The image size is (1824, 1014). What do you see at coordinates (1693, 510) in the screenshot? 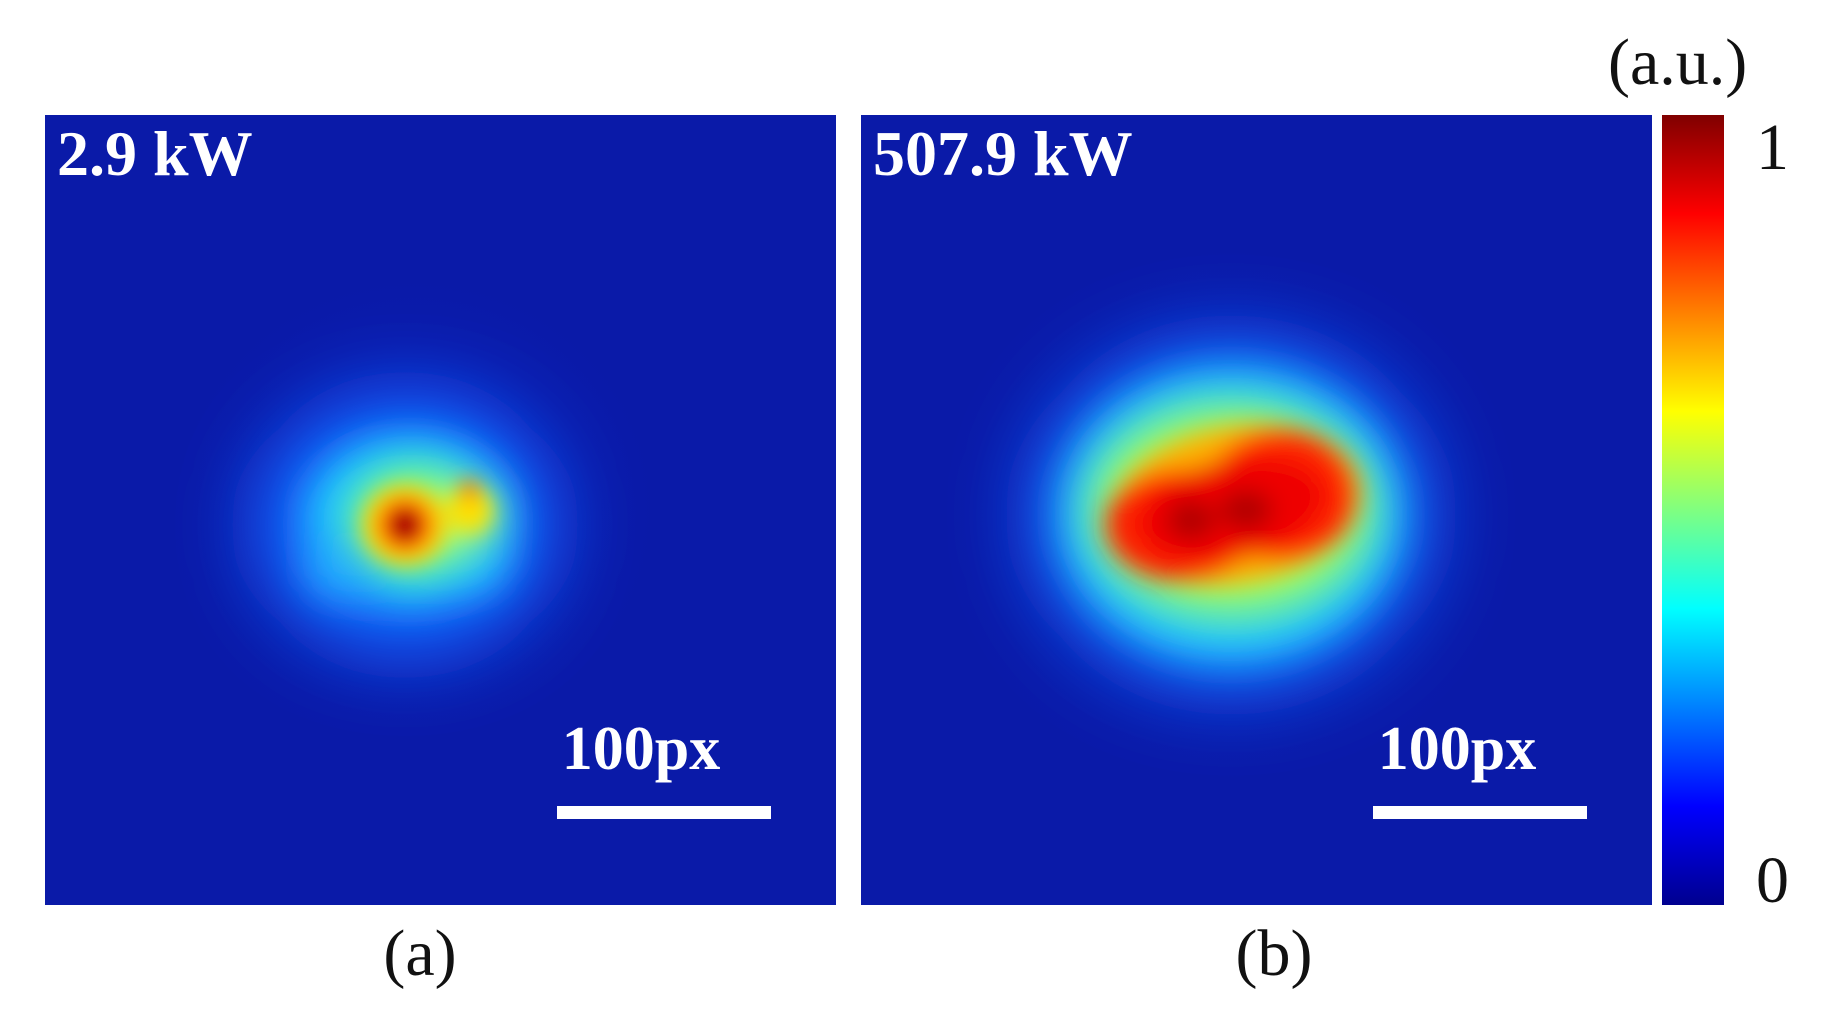
I see `colorbar` at bounding box center [1693, 510].